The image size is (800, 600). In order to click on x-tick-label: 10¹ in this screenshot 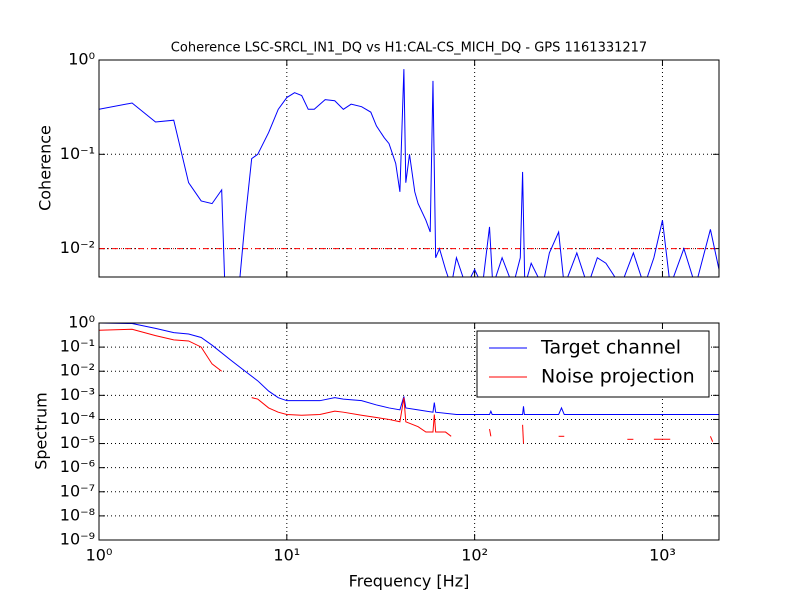, I will do `click(286, 555)`.